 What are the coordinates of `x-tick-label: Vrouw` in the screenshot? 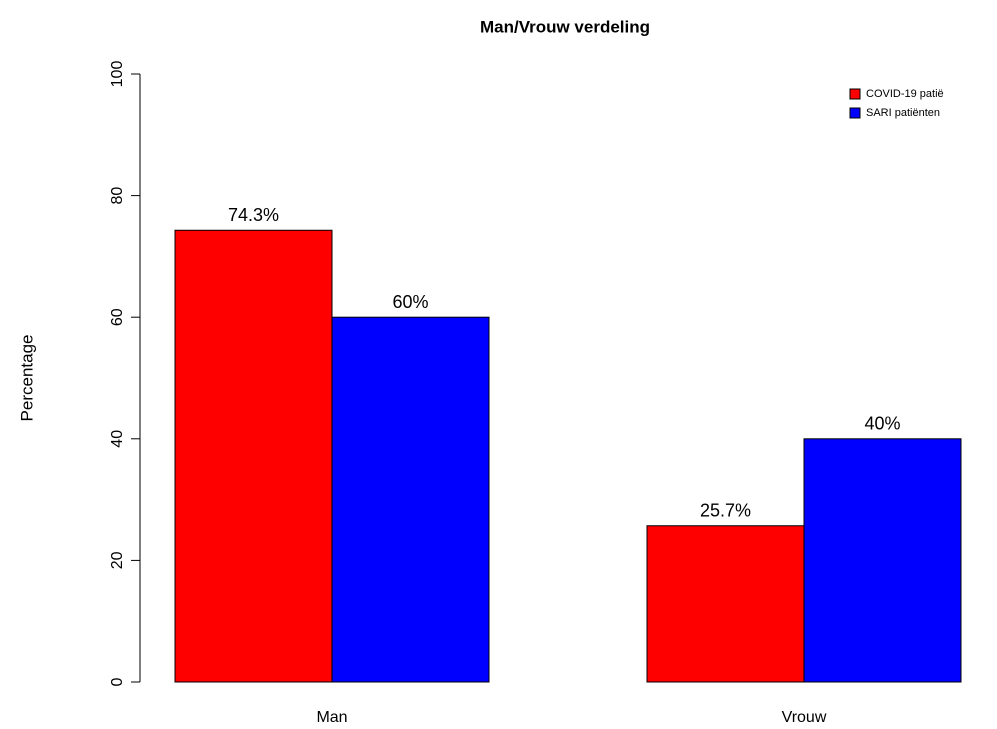 It's located at (804, 717).